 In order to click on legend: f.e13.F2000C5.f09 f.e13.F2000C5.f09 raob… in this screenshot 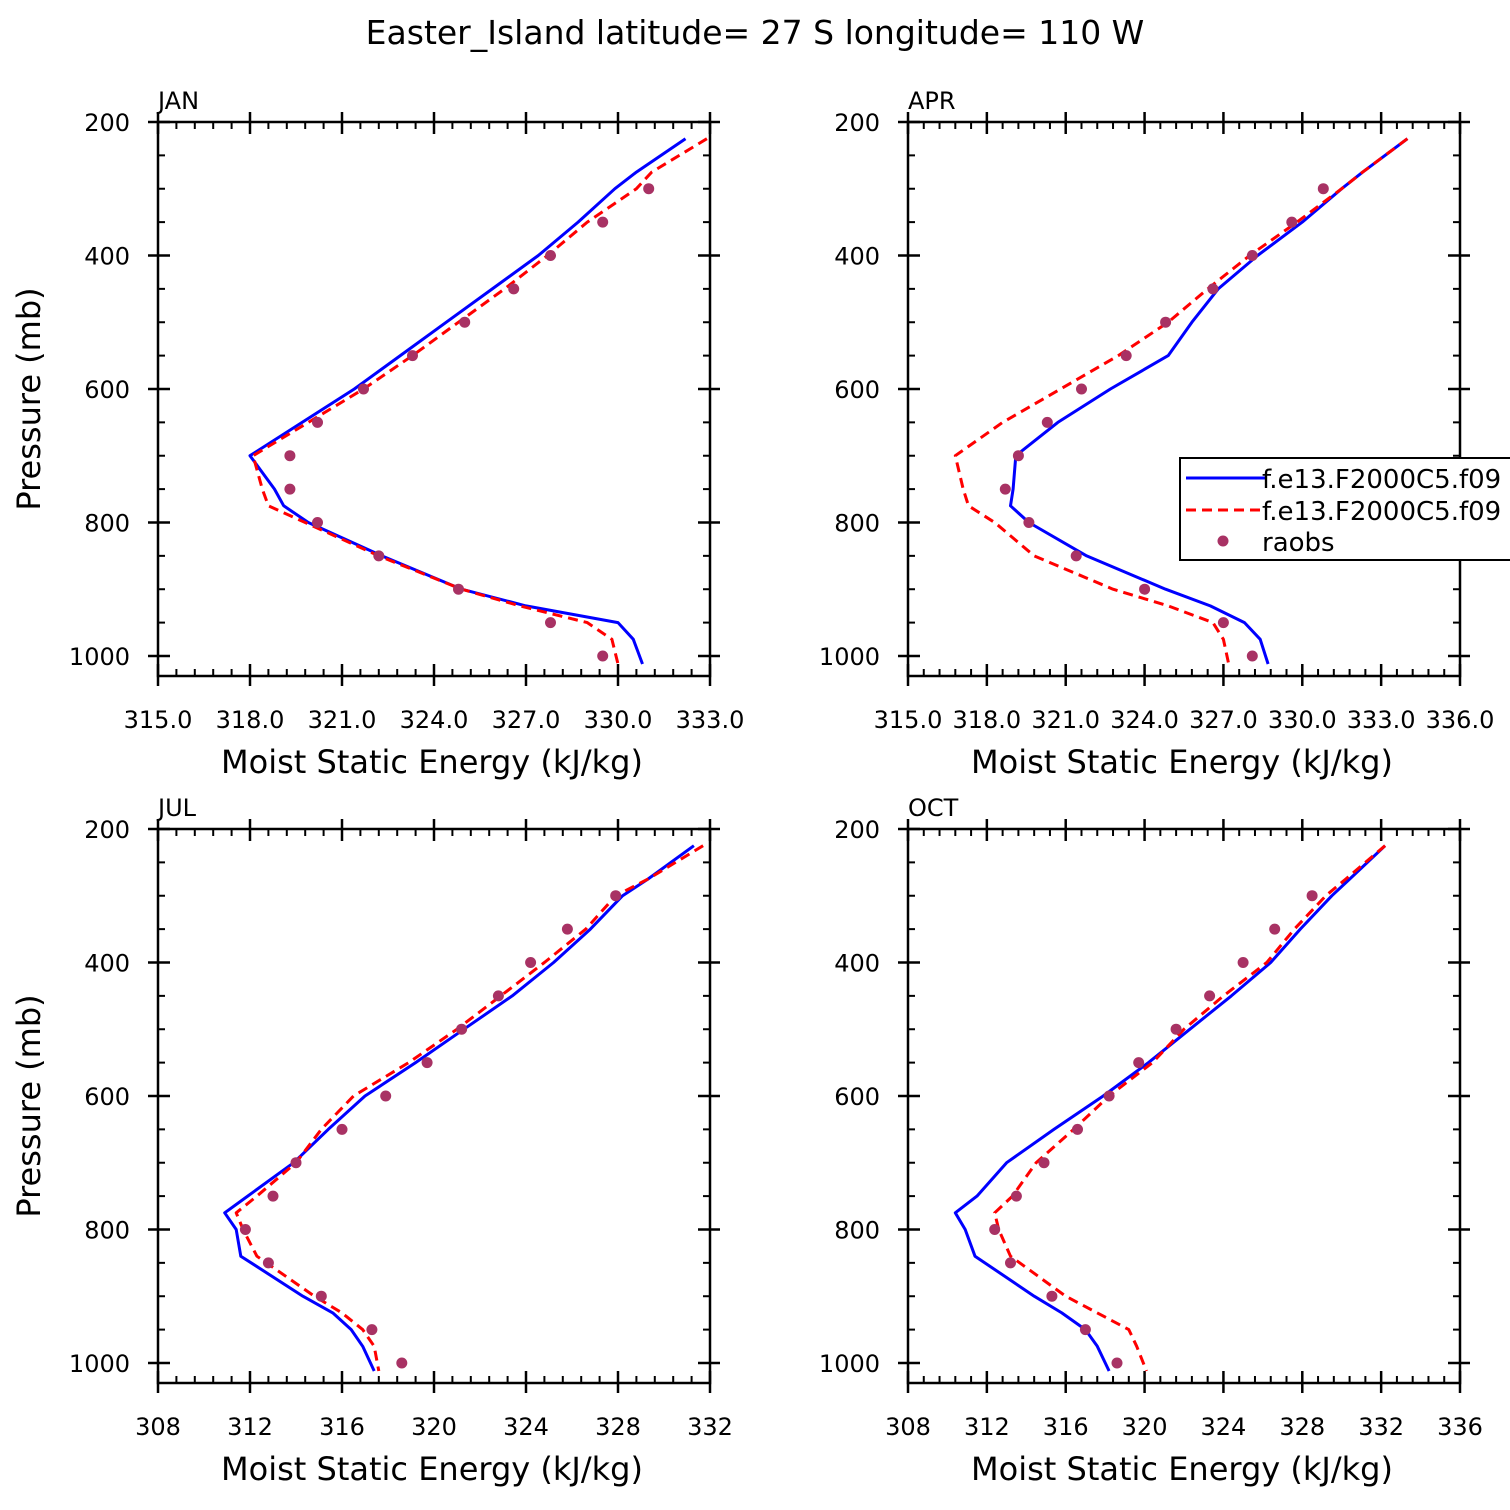, I will do `click(1344, 509)`.